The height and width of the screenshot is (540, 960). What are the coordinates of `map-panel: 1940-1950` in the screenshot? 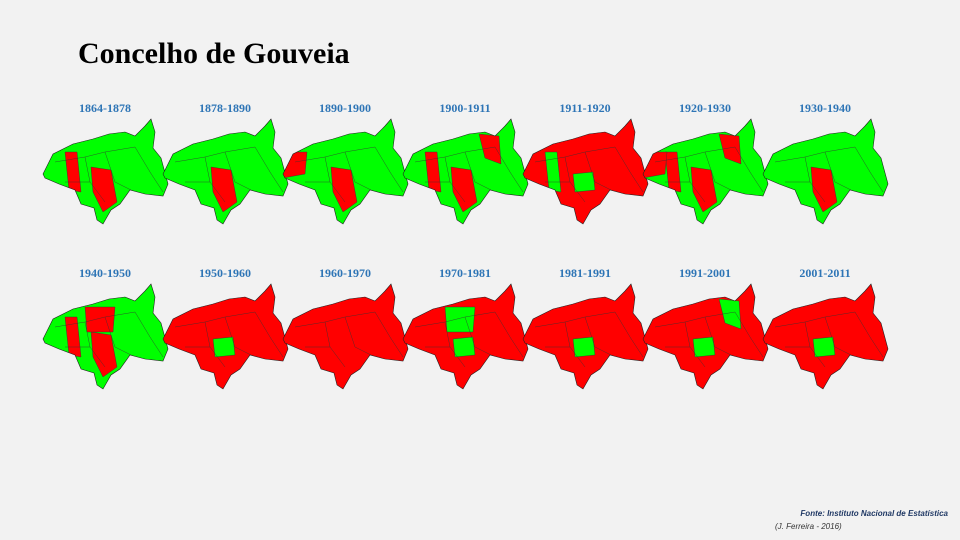 It's located at (105, 328).